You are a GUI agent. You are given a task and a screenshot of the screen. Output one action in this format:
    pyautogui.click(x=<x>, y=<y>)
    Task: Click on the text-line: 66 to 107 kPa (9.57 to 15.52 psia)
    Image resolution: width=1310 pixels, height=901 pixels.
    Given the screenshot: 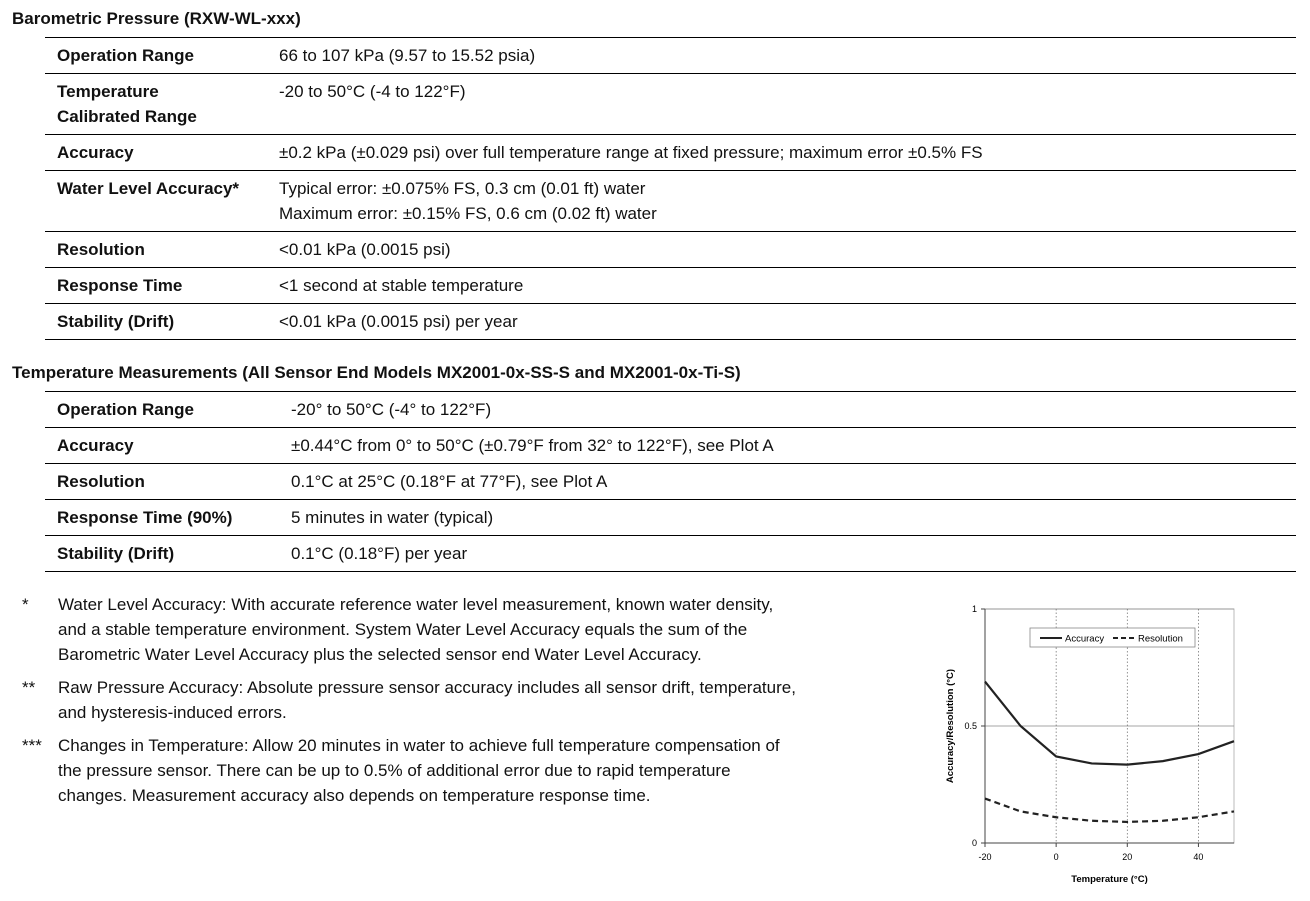 What is the action you would take?
    pyautogui.click(x=407, y=55)
    